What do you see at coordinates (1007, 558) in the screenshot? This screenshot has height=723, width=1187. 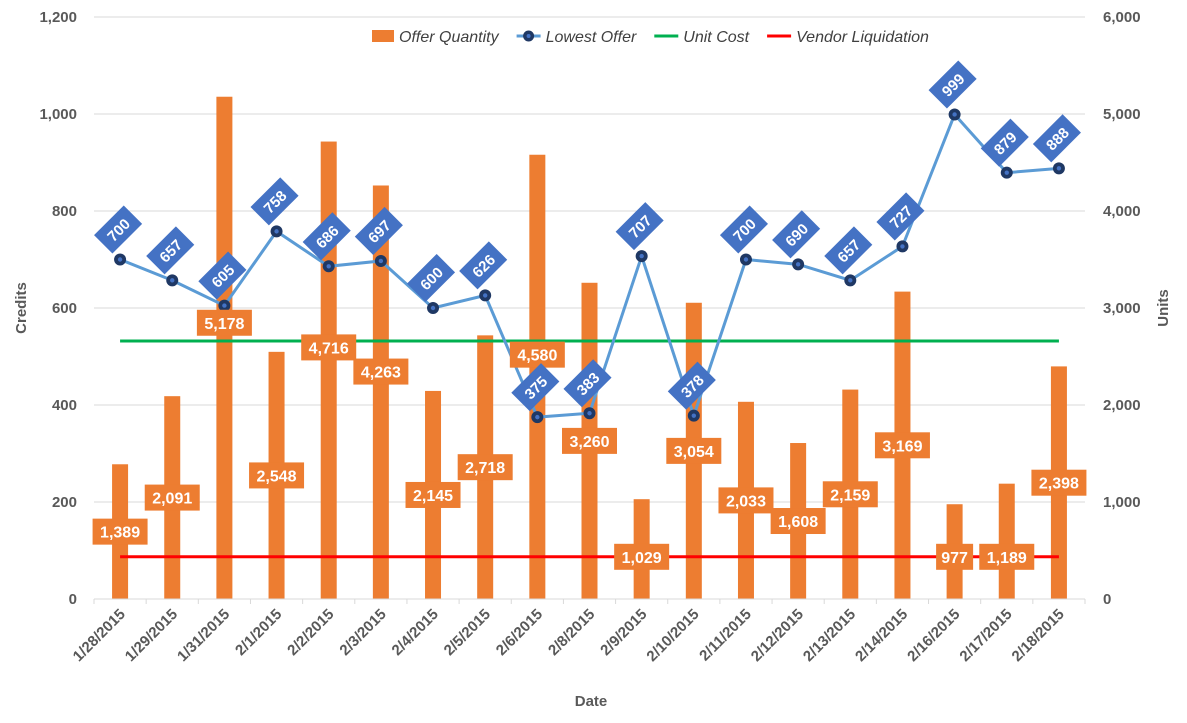 I see `bar-label: 1,189` at bounding box center [1007, 558].